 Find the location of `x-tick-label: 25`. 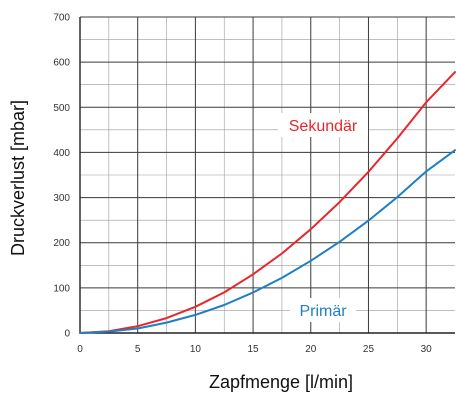

x-tick-label: 25 is located at coordinates (369, 349).